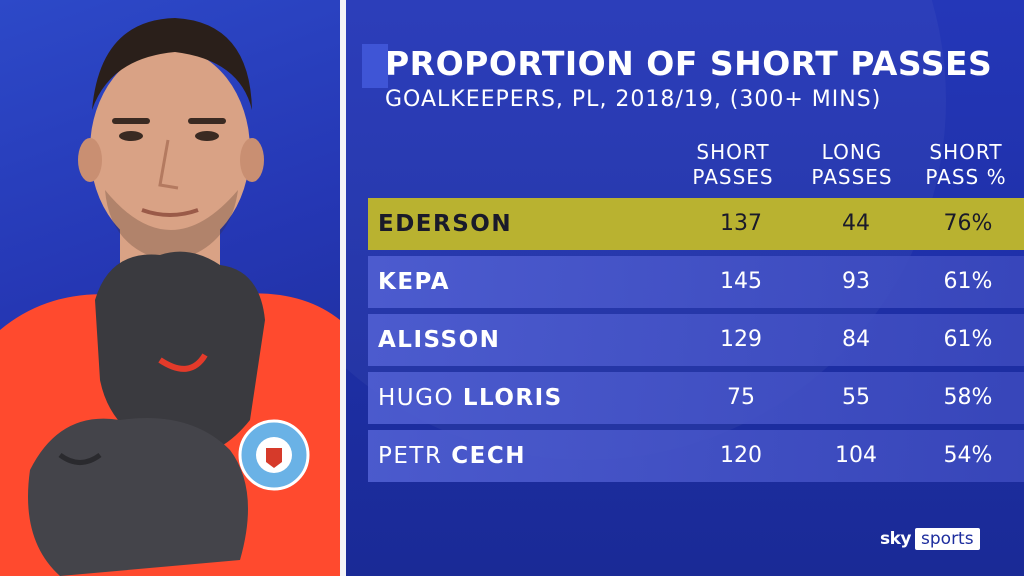 The image size is (1024, 576). I want to click on short-passes-value: 137, so click(741, 223).